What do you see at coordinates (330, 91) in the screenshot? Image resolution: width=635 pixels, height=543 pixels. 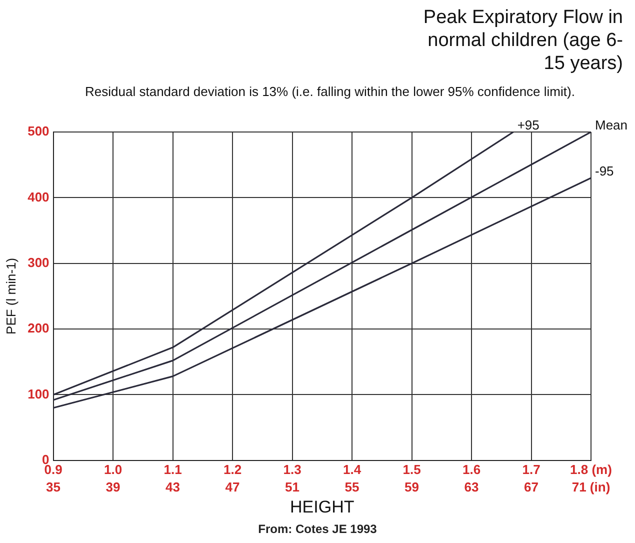 I see `chart-subtitle: Residual standard deviation is 13% (i.e. falling within the lower 95% confidence limit).` at bounding box center [330, 91].